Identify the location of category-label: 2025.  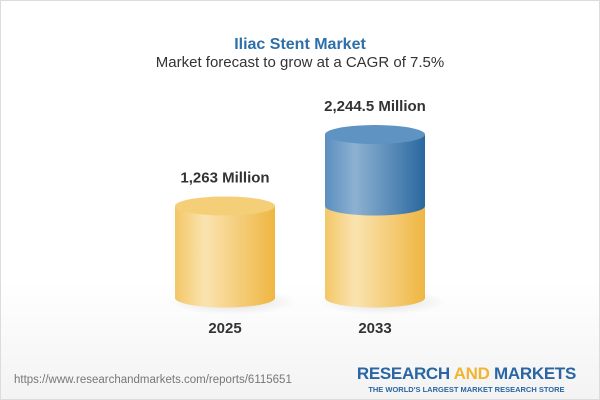
(224, 328).